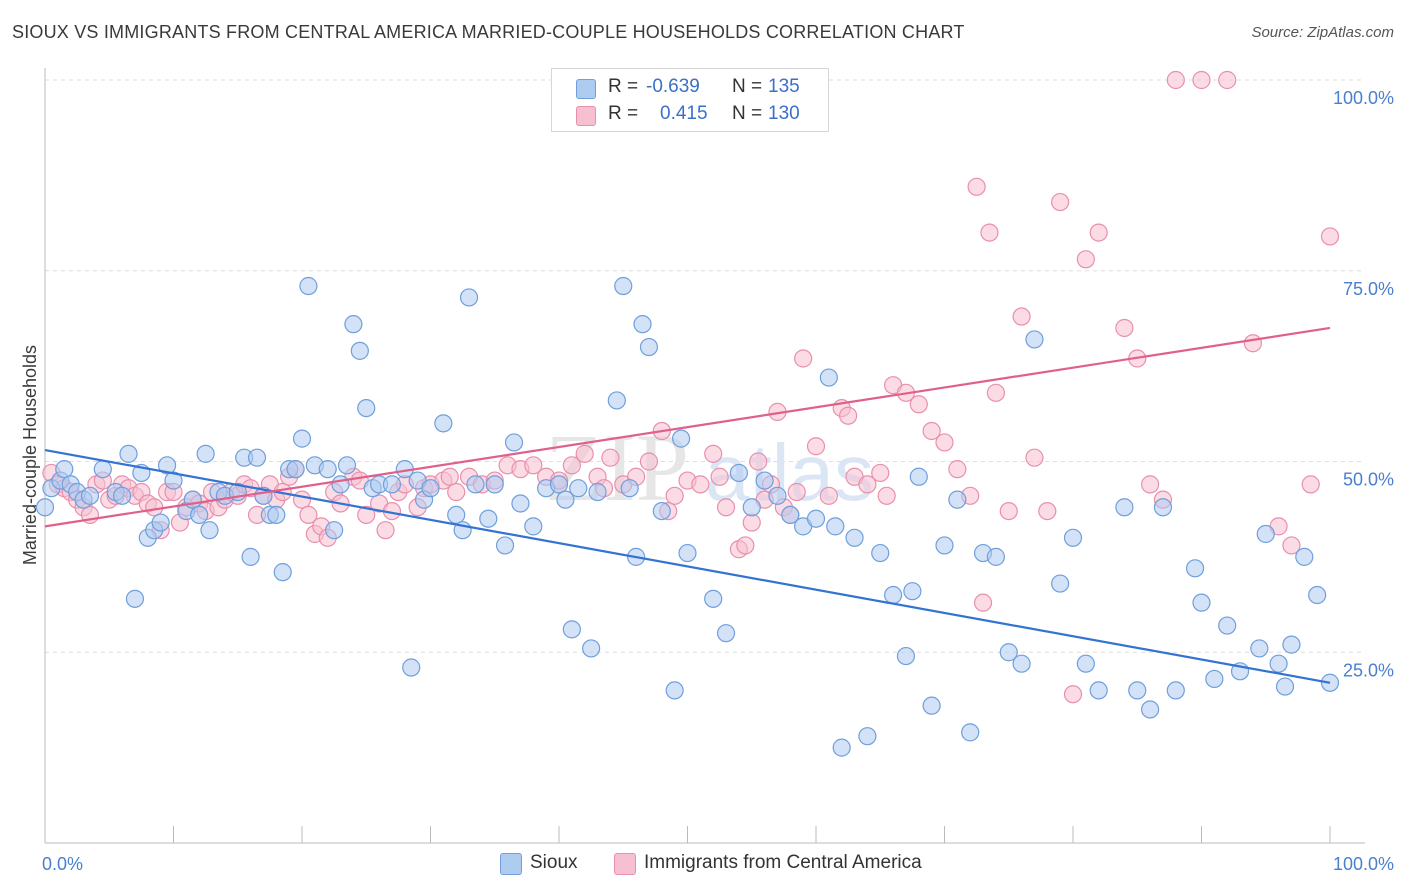 The image size is (1406, 892). I want to click on bottom-legend-swatch-sioux, so click(511, 864).